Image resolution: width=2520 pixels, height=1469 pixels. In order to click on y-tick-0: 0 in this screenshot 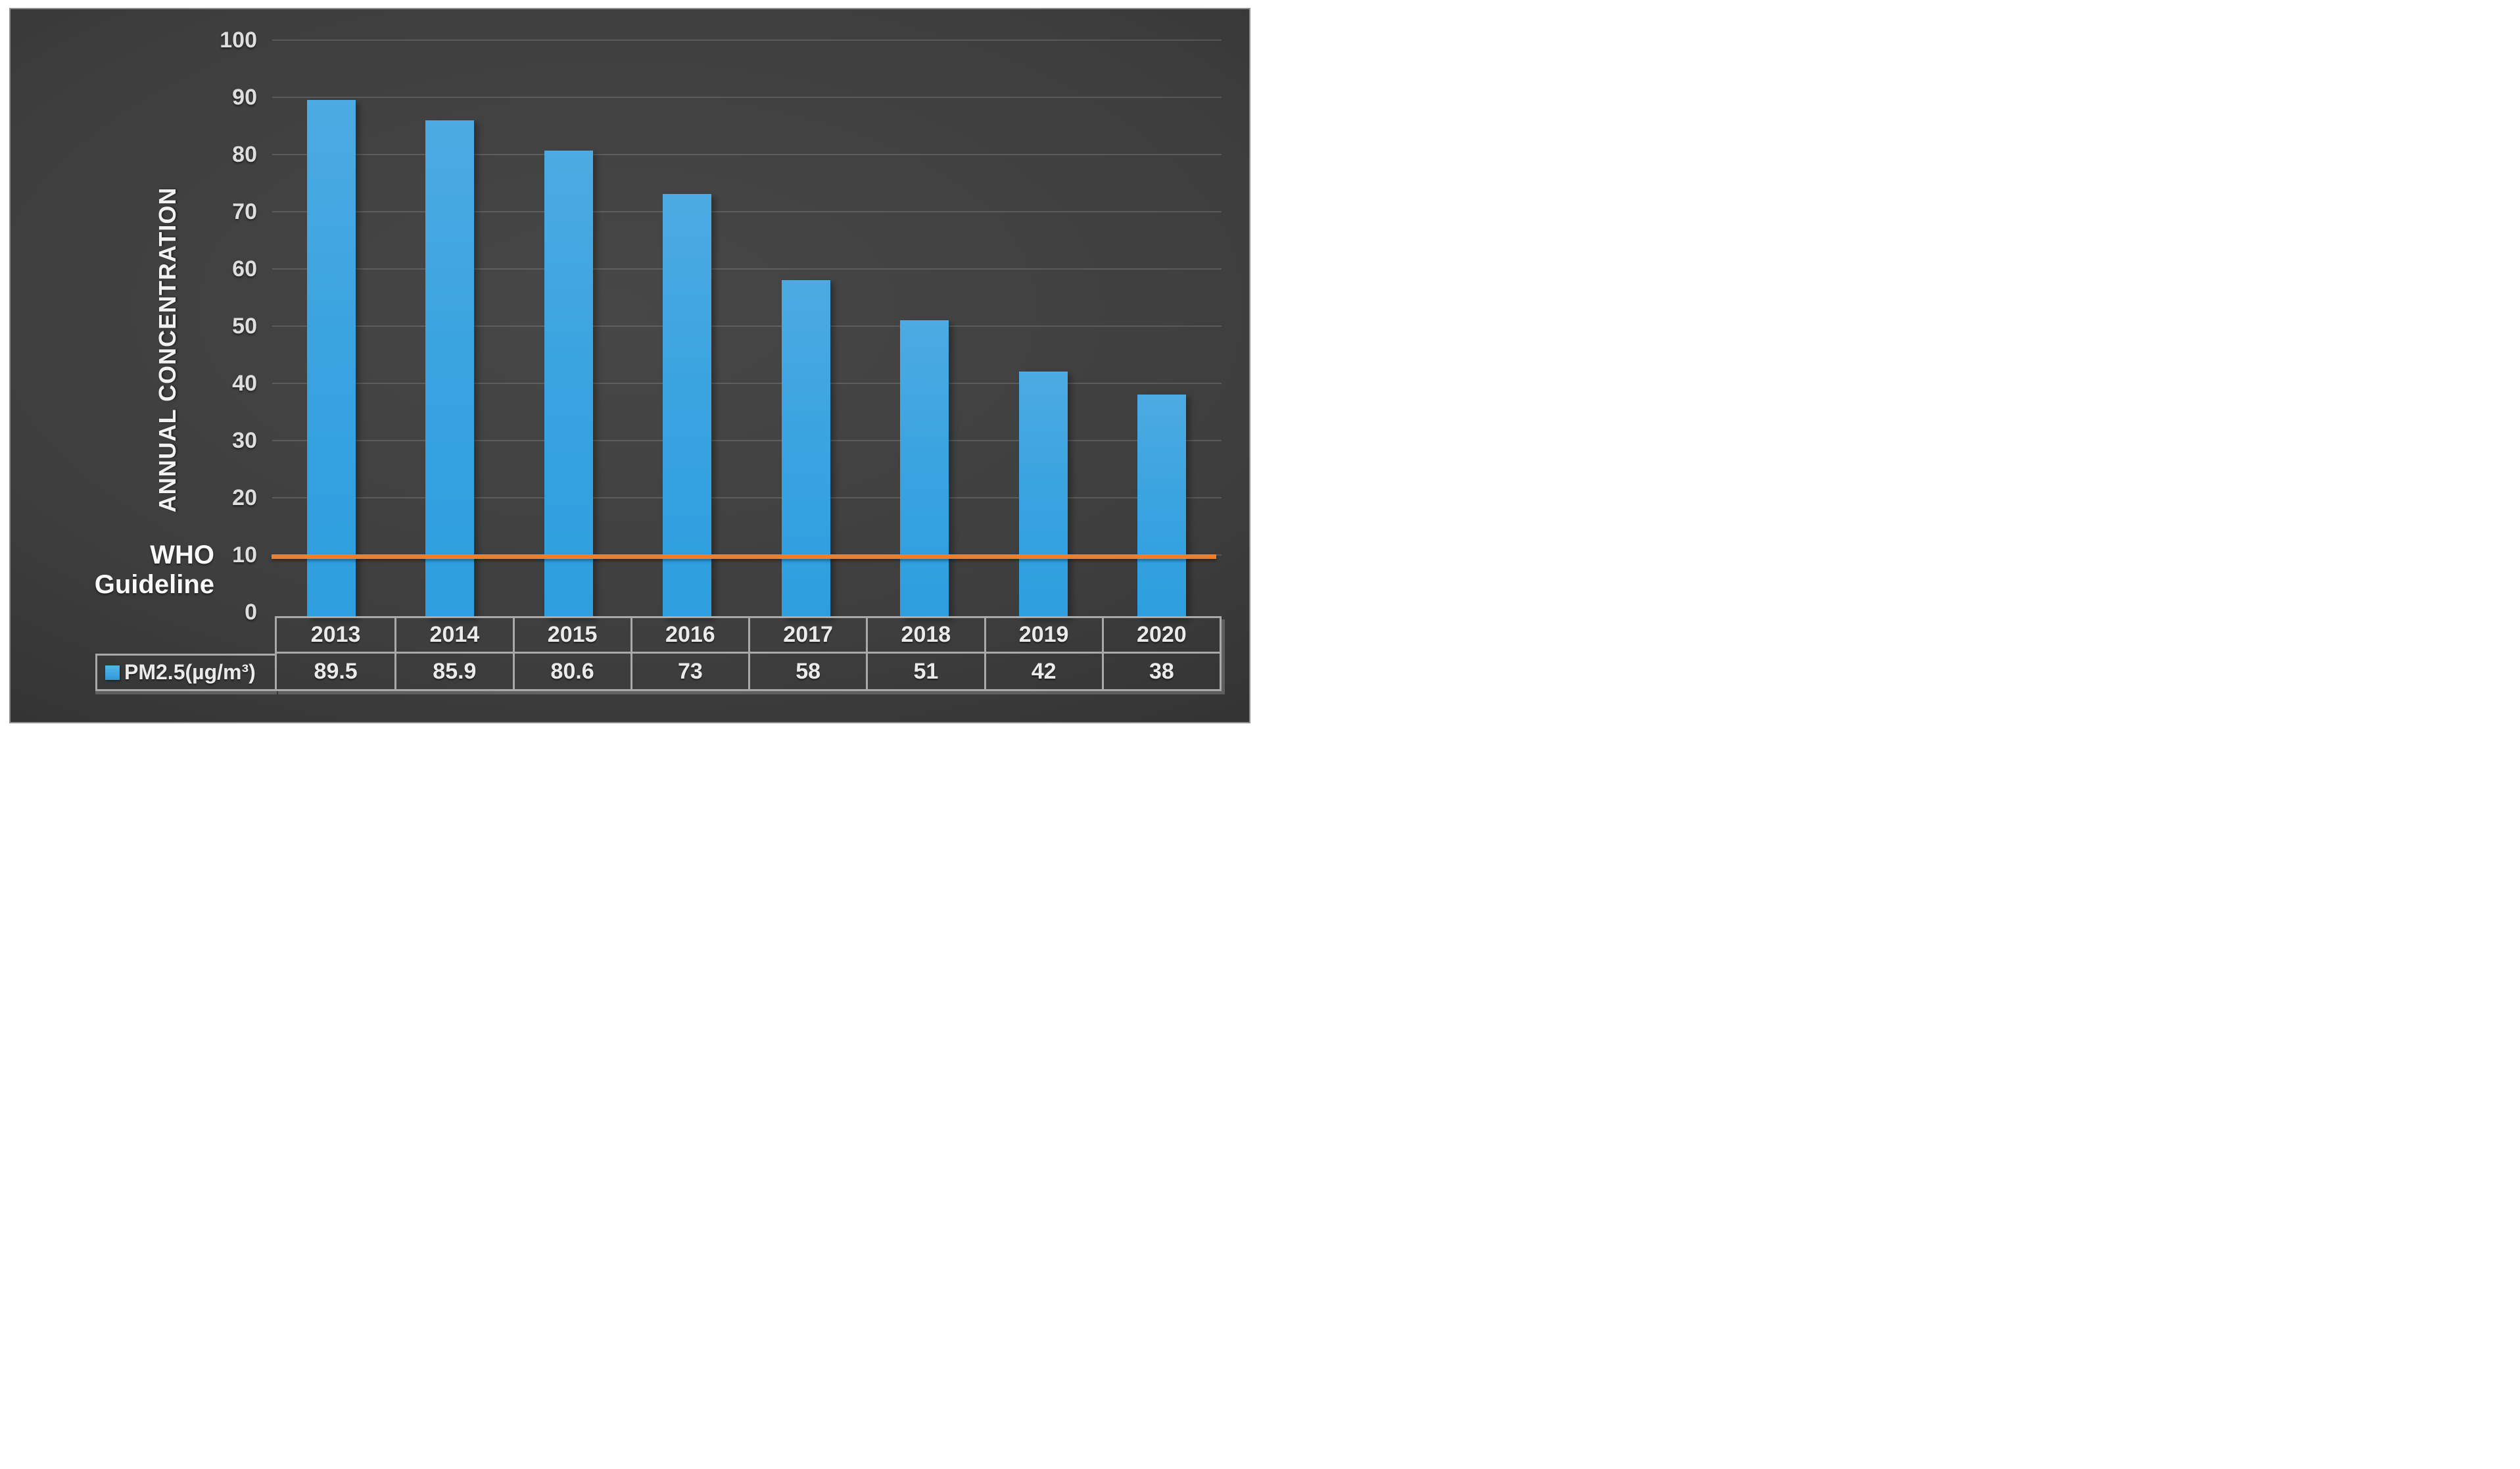, I will do `click(251, 612)`.